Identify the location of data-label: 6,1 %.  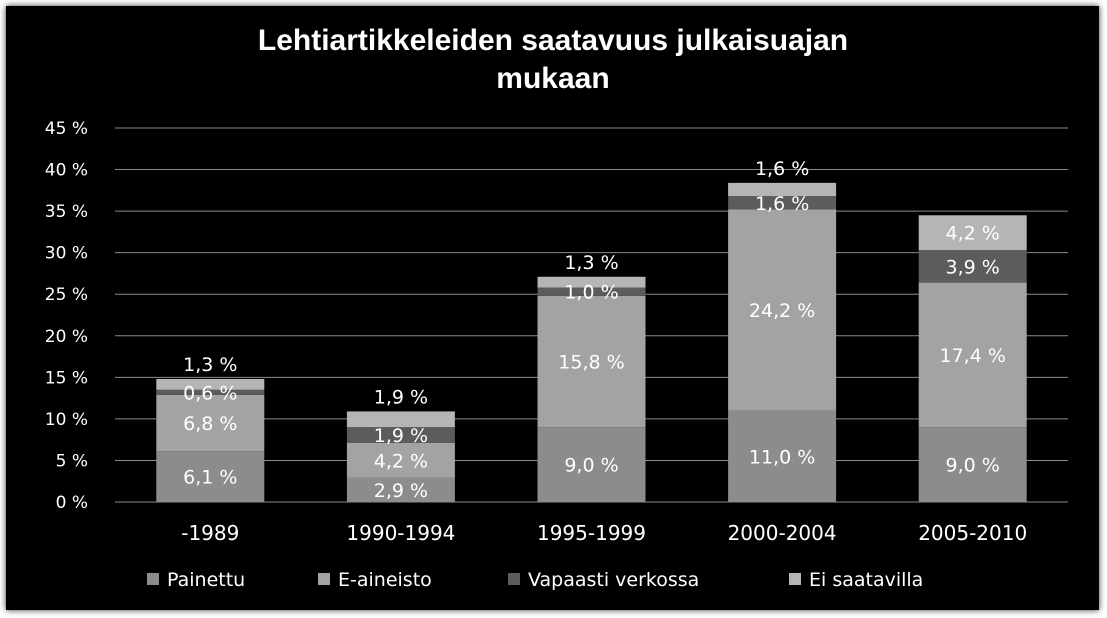
(210, 478).